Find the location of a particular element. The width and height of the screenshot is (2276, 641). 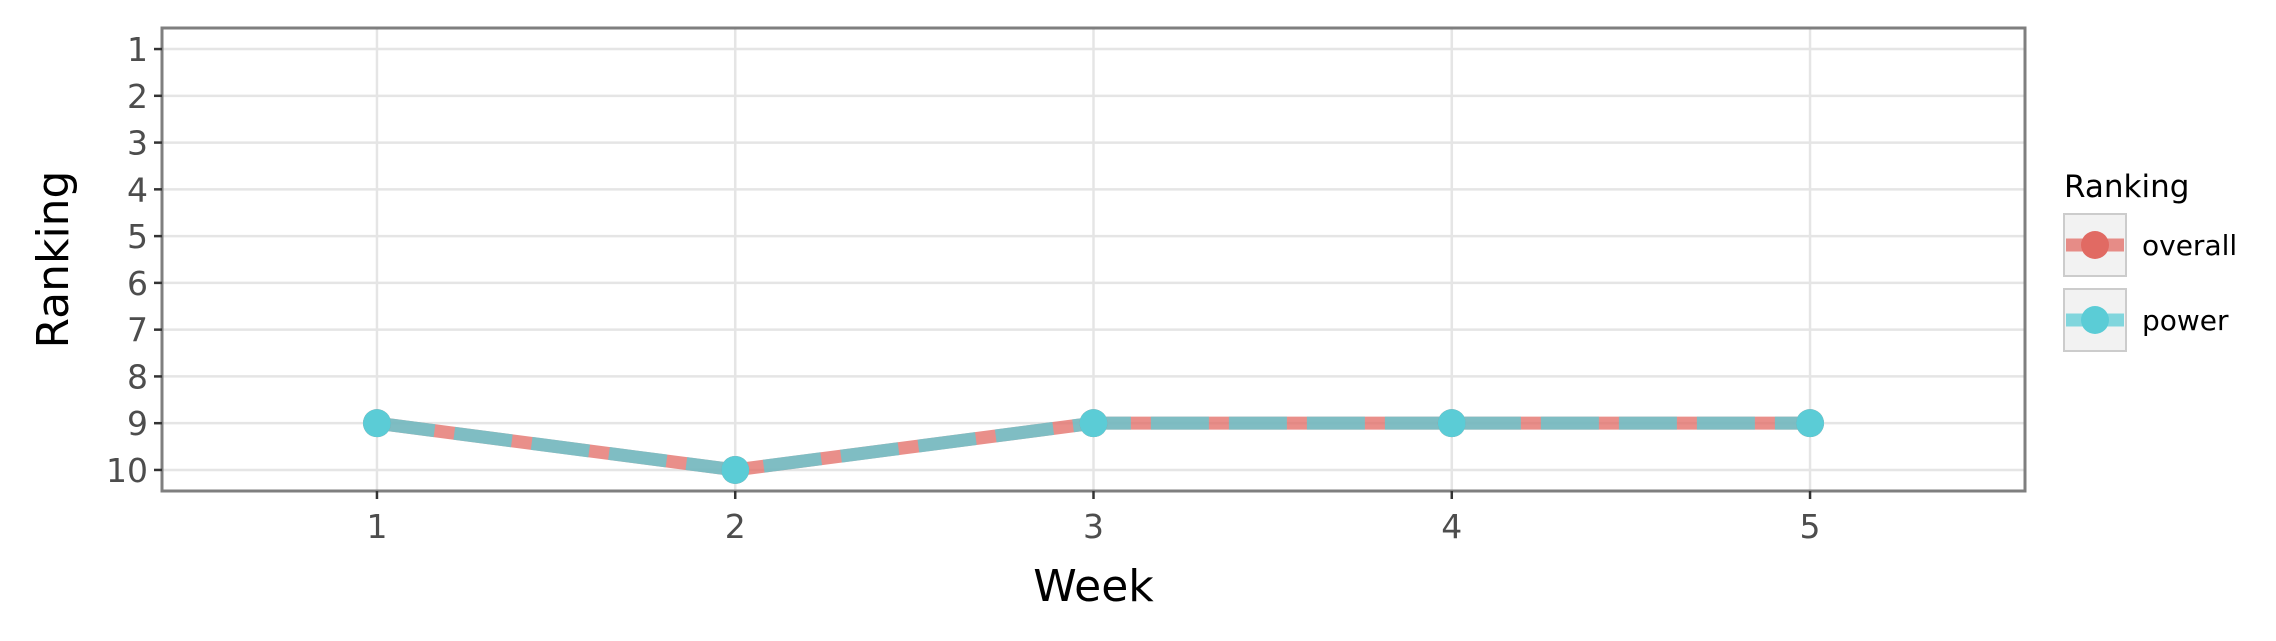

x-tick-label: 3 is located at coordinates (1093, 526).